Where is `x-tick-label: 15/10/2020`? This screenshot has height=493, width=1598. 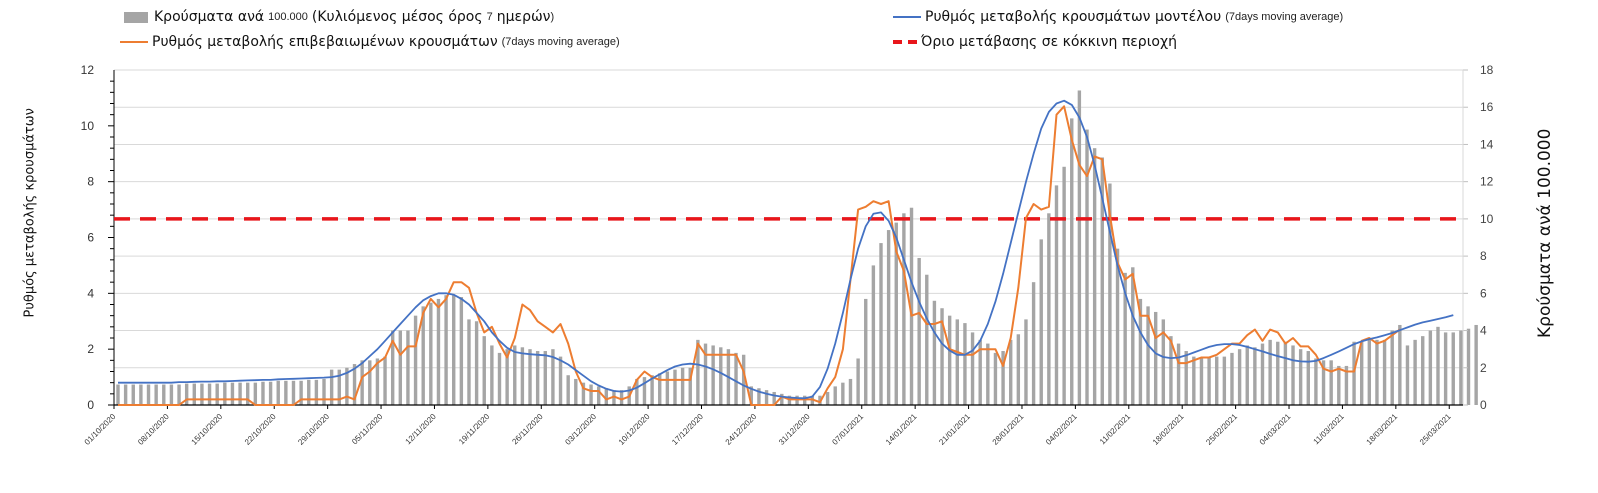 x-tick-label: 15/10/2020 is located at coordinates (207, 429).